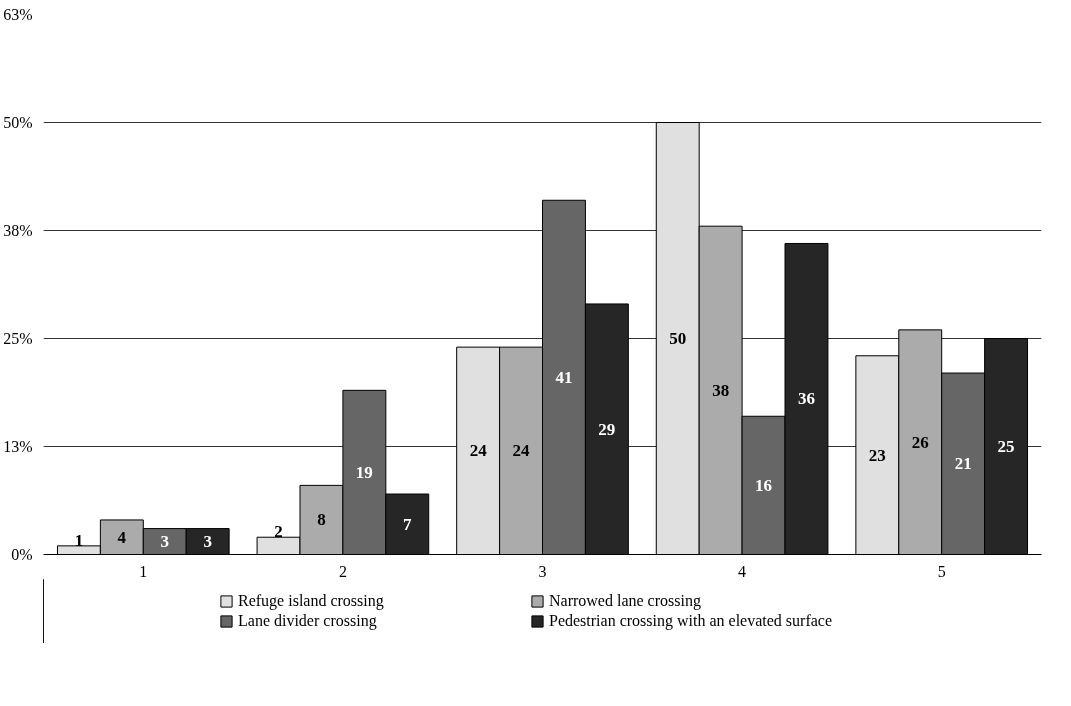 This screenshot has width=1071, height=706. I want to click on data-label: 38, so click(721, 390).